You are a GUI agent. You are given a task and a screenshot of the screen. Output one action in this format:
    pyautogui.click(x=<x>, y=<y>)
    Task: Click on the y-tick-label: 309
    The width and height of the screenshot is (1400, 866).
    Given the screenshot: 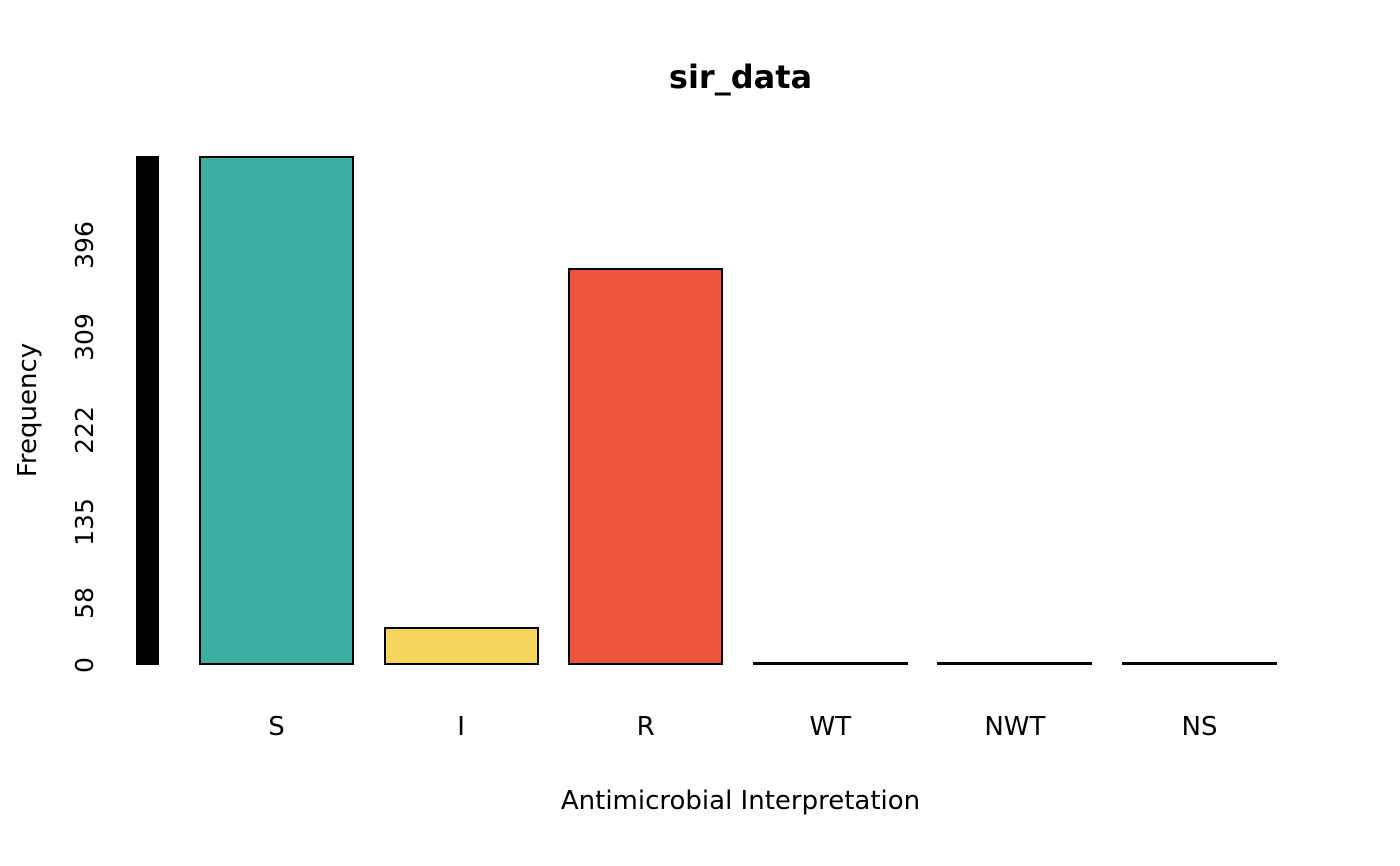 What is the action you would take?
    pyautogui.click(x=84, y=337)
    